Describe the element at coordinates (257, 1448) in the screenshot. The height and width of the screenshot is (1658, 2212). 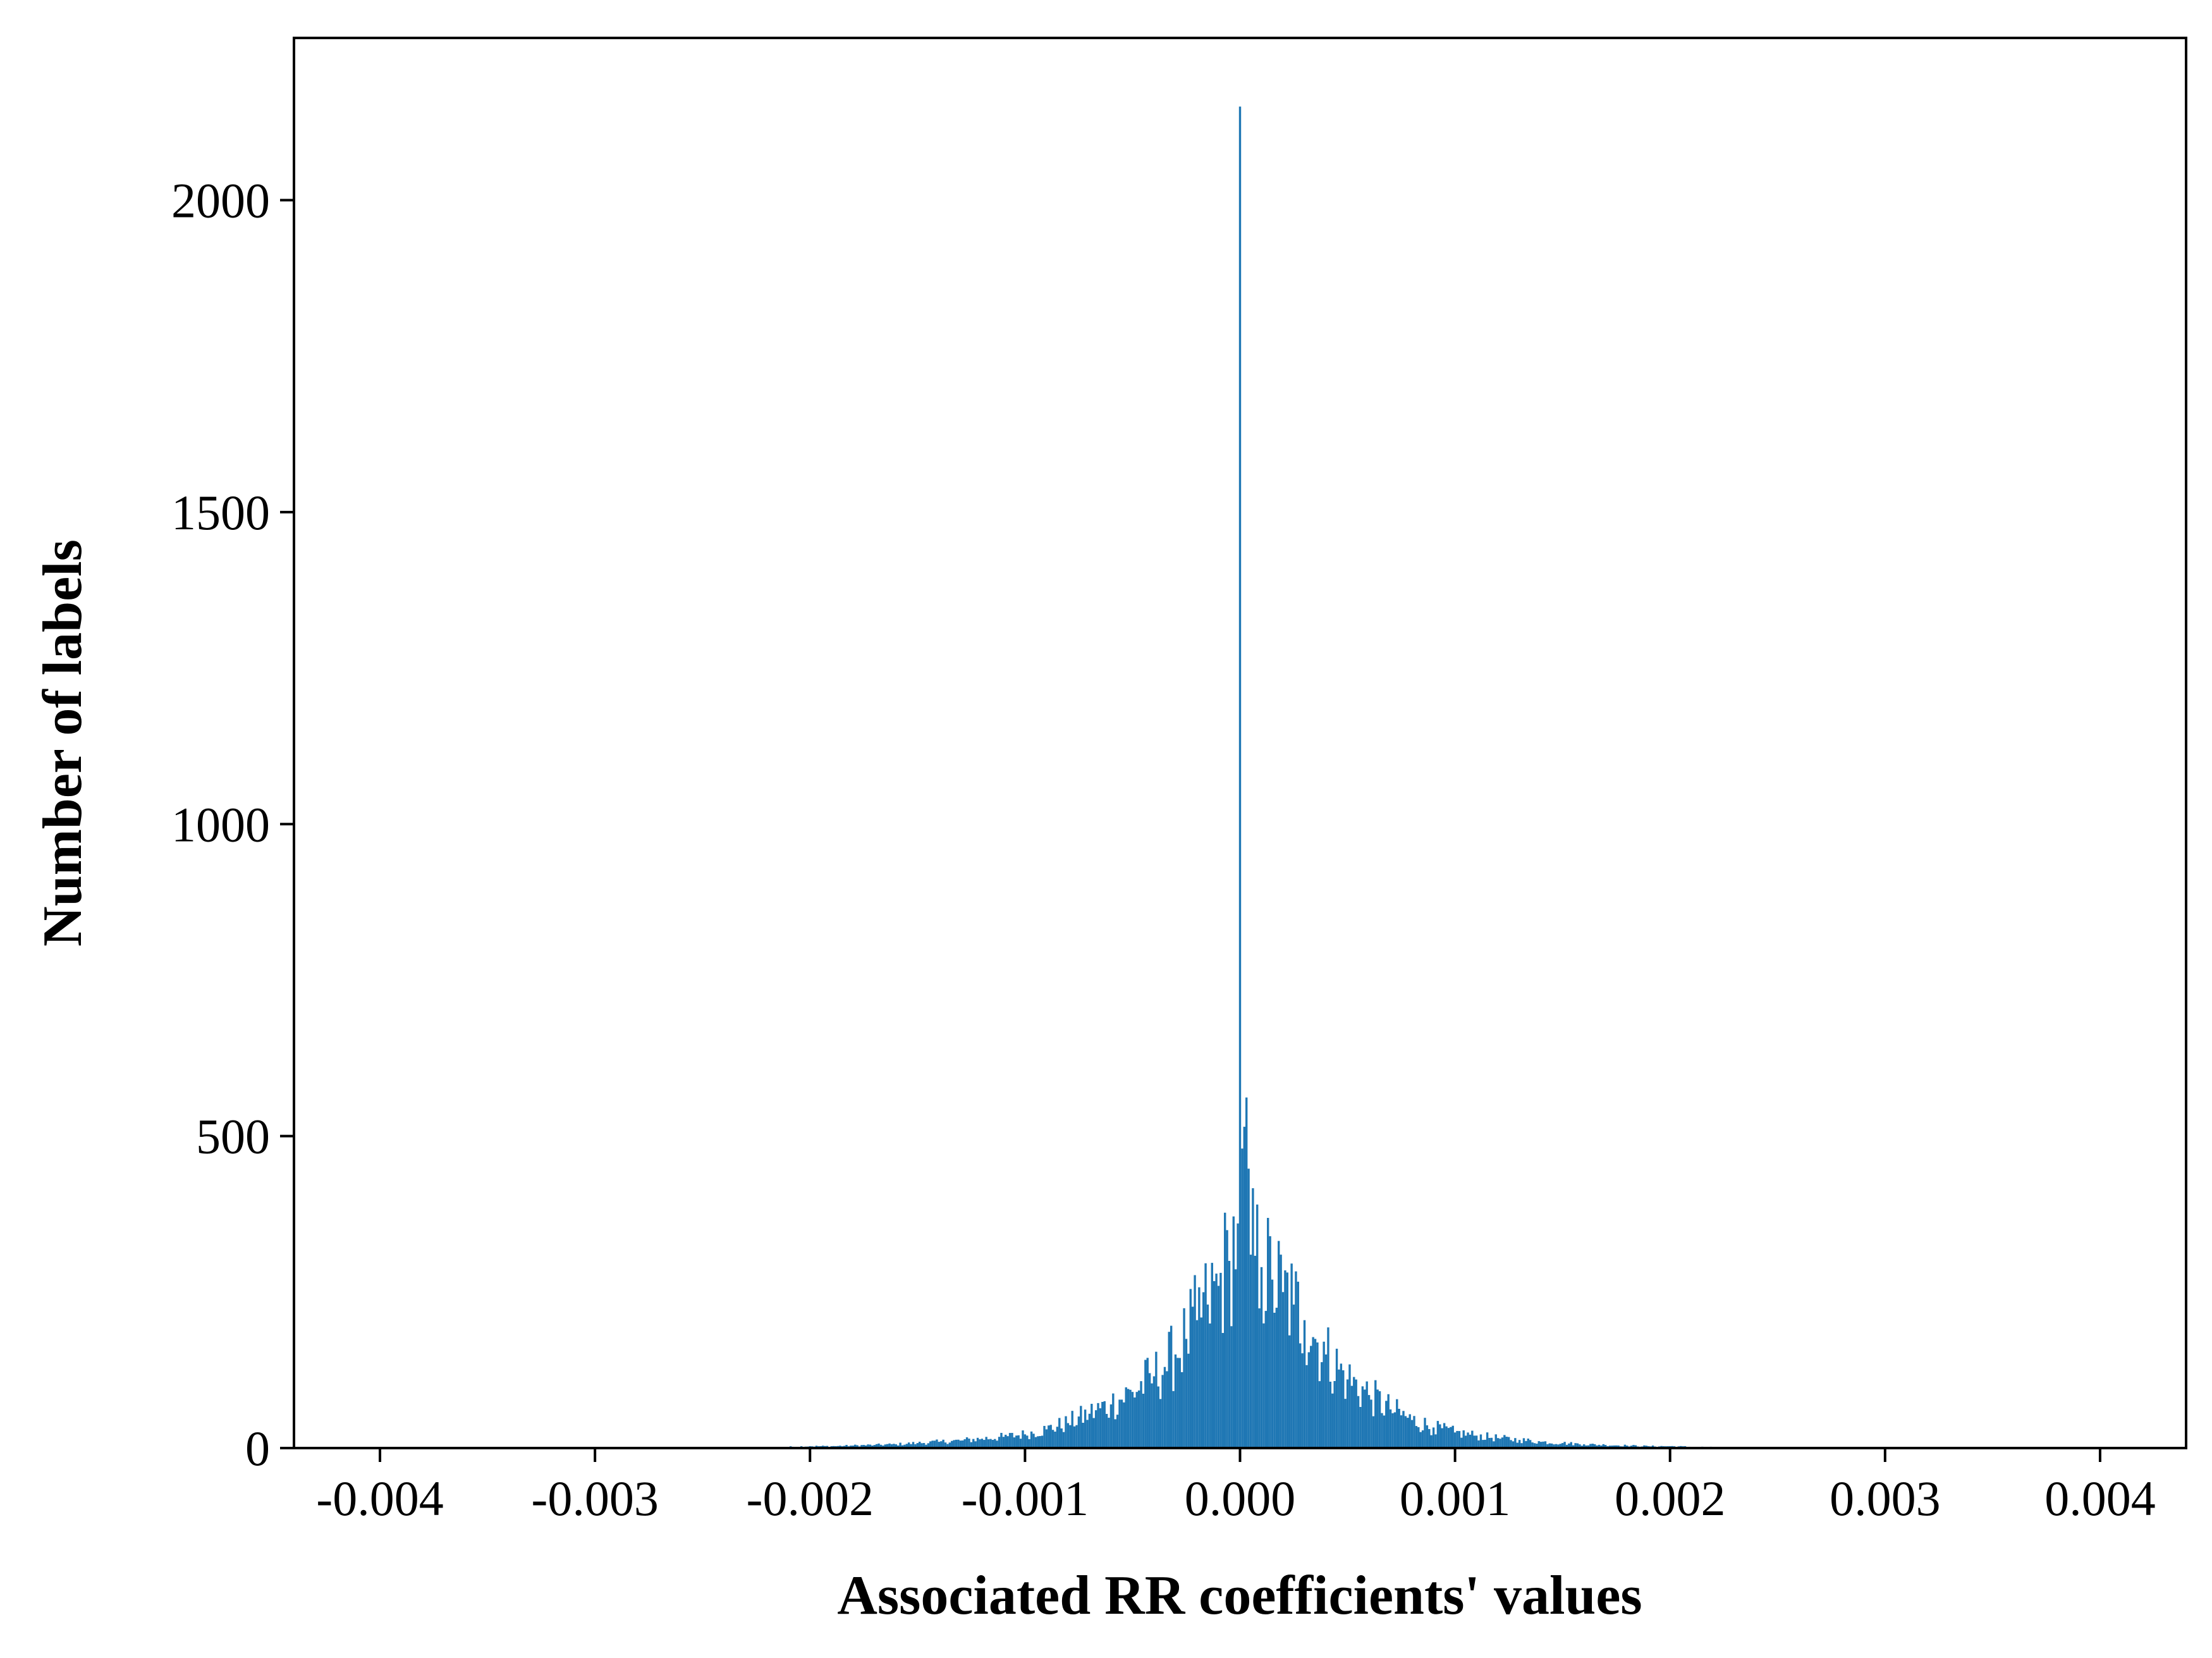
I see `y-tick-label: 0` at that location.